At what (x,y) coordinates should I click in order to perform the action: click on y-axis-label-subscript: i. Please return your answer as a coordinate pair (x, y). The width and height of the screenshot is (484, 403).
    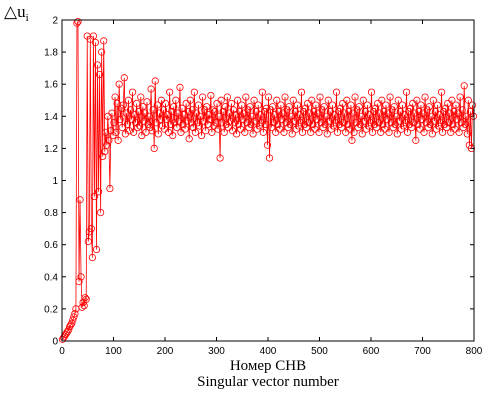
    Looking at the image, I should click on (27, 18).